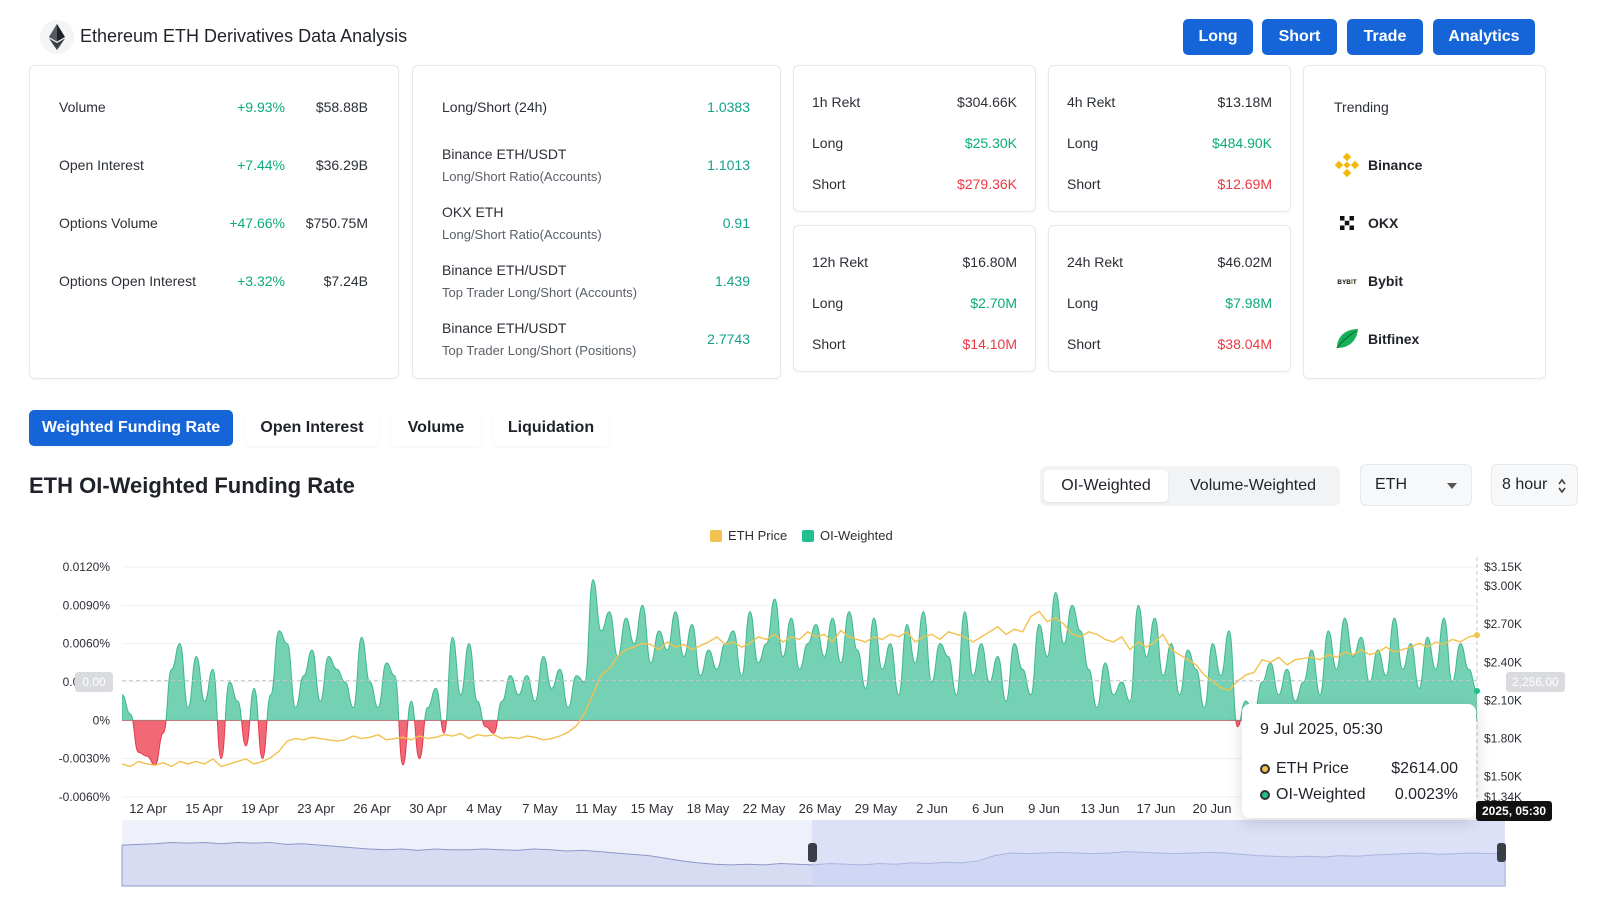 This screenshot has width=1600, height=921. I want to click on trending-item-binance: Binance, so click(1378, 165).